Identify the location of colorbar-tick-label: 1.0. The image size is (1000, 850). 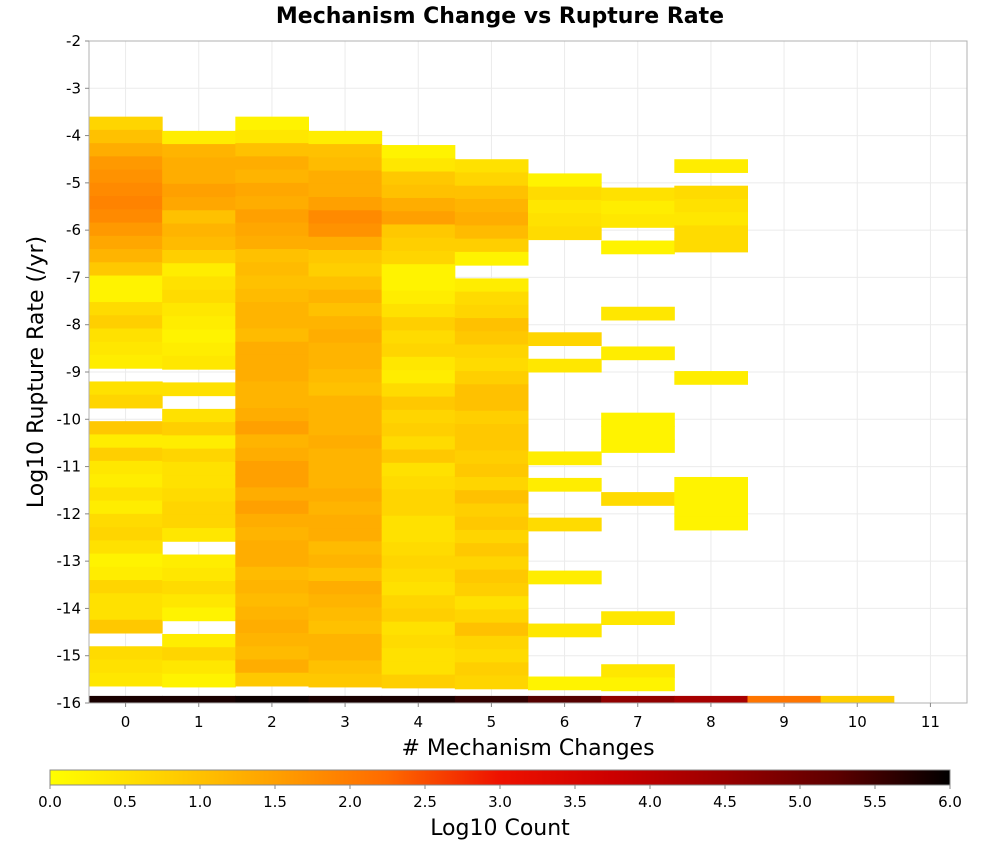
(200, 802).